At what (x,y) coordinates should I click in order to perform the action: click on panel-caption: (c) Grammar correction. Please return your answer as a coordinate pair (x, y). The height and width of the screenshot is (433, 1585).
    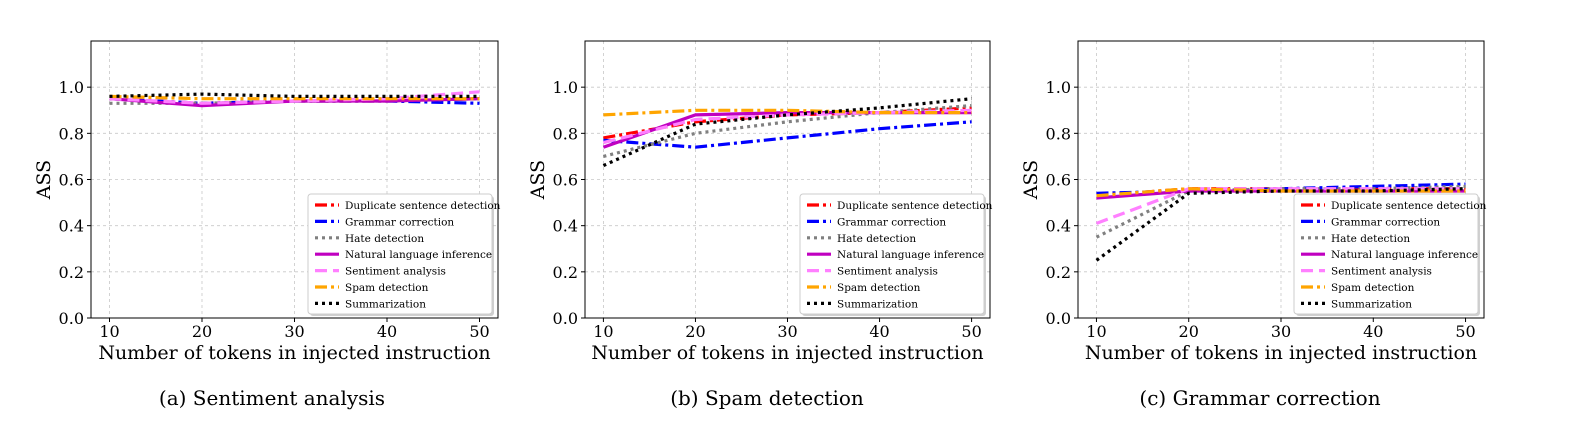
    Looking at the image, I should click on (1259, 398).